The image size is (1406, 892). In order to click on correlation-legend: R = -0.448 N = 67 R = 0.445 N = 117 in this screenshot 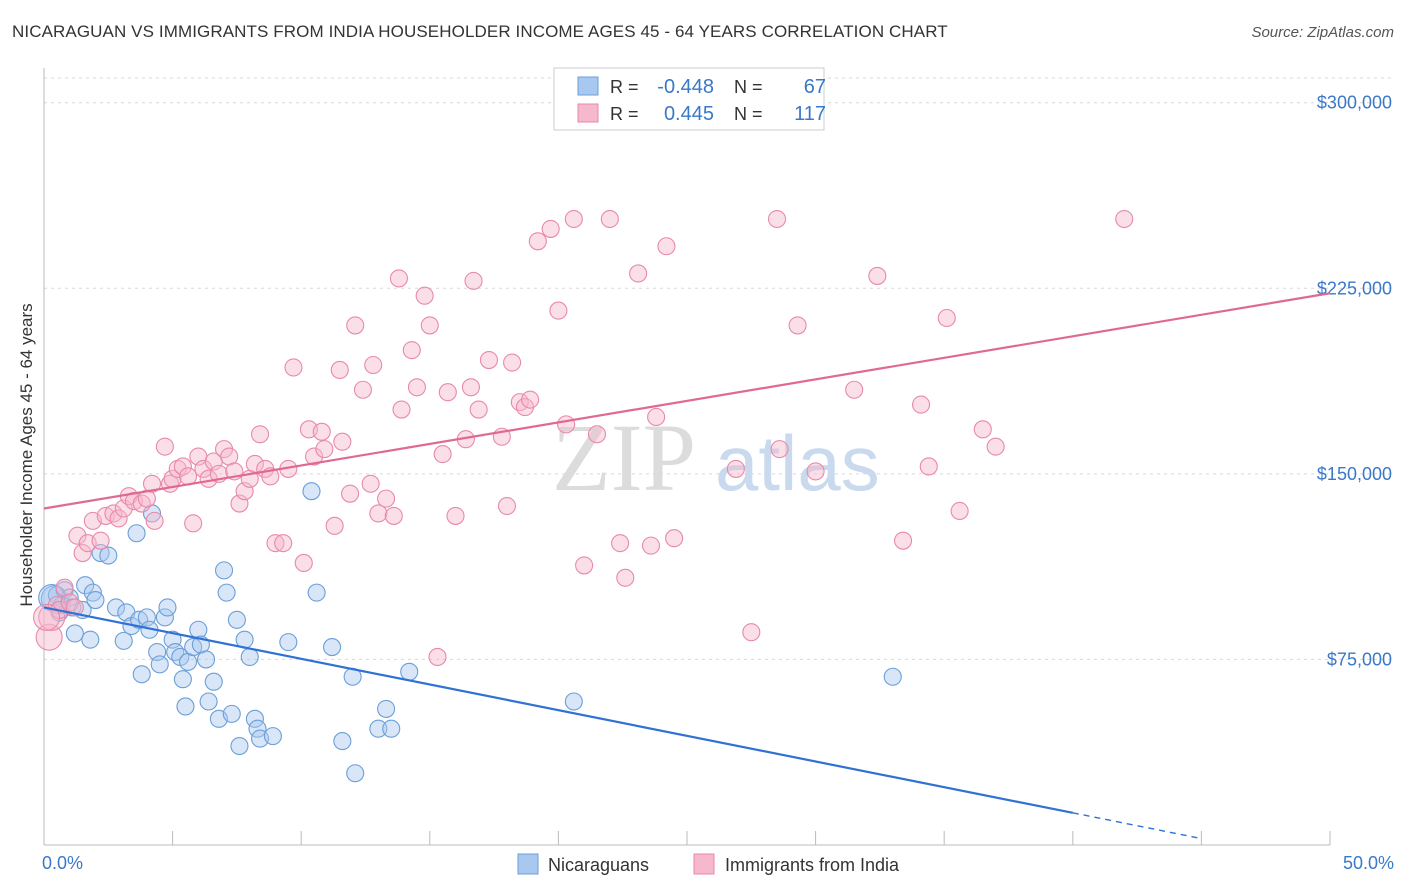, I will do `click(689, 99)`.